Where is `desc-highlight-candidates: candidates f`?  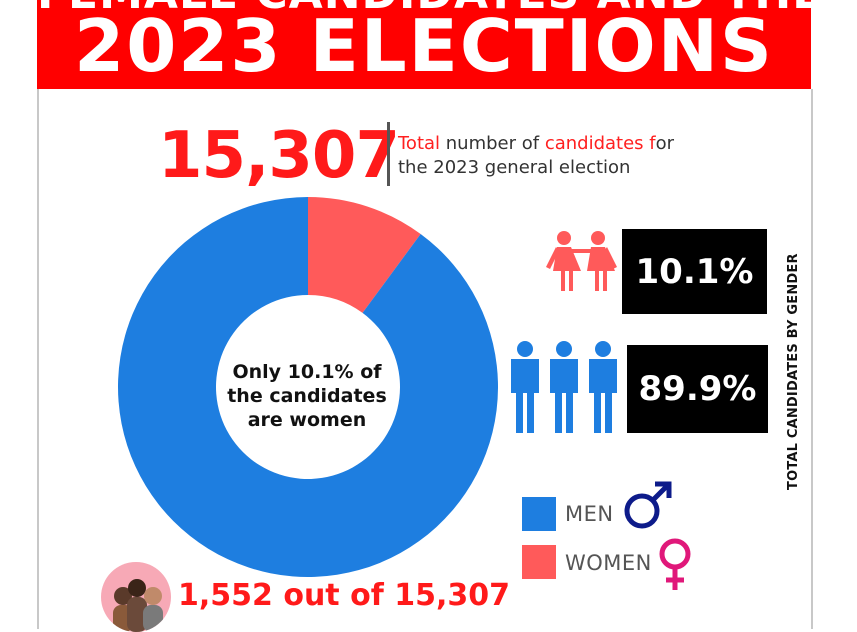 desc-highlight-candidates: candidates f is located at coordinates (600, 143).